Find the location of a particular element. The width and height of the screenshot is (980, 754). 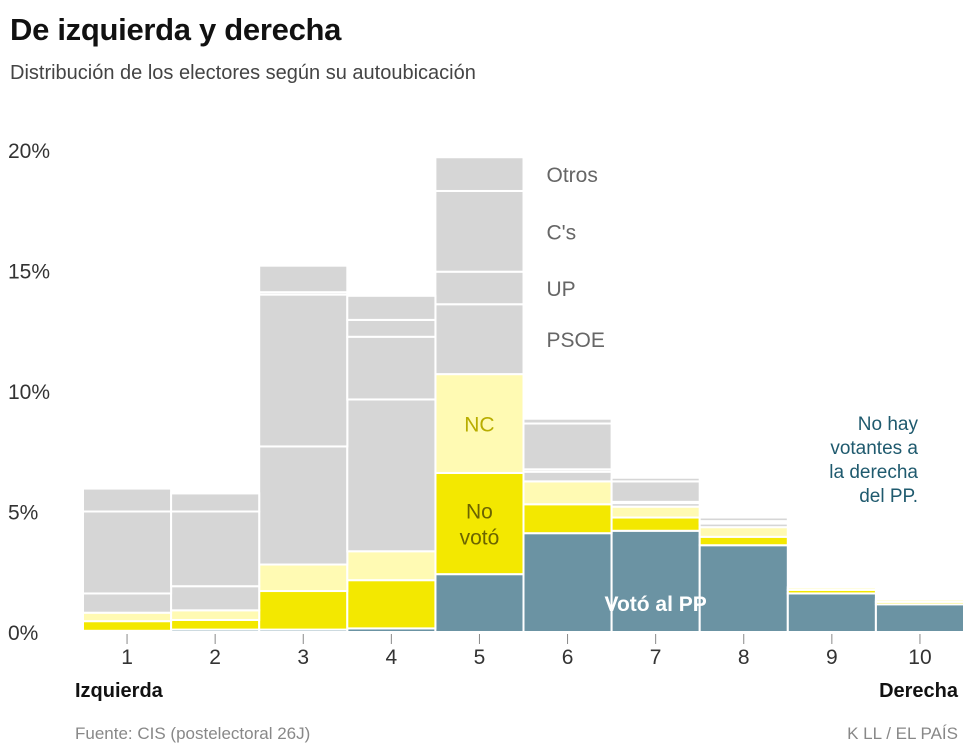

x-tick-label-7: 7 is located at coordinates (656, 657).